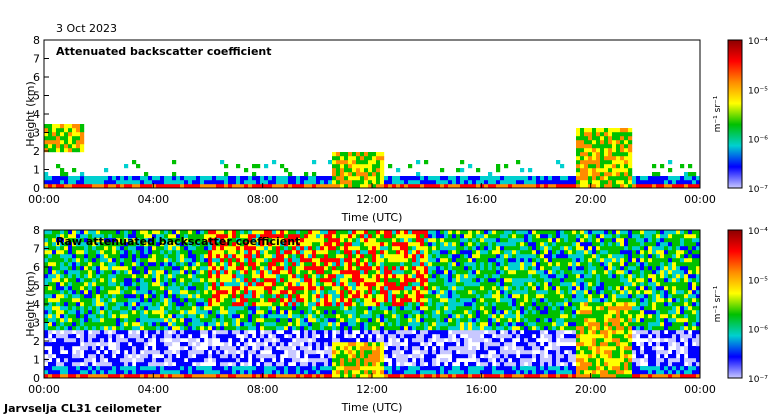 The width and height of the screenshot is (780, 420). What do you see at coordinates (758, 116) in the screenshot?
I see `colorbar-ticks: 10⁻⁴10⁻⁵10⁻⁶10⁻⁷` at bounding box center [758, 116].